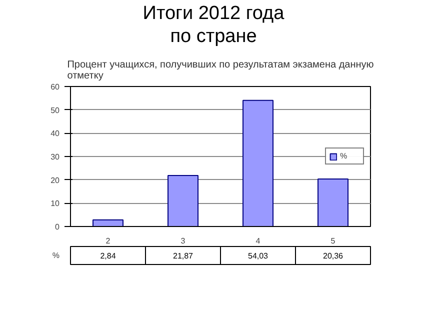 This screenshot has height=320, width=427. I want to click on chart-subtitle: Процент учащихся, получивших по результатам экзамена данную отметку, so click(220, 71).